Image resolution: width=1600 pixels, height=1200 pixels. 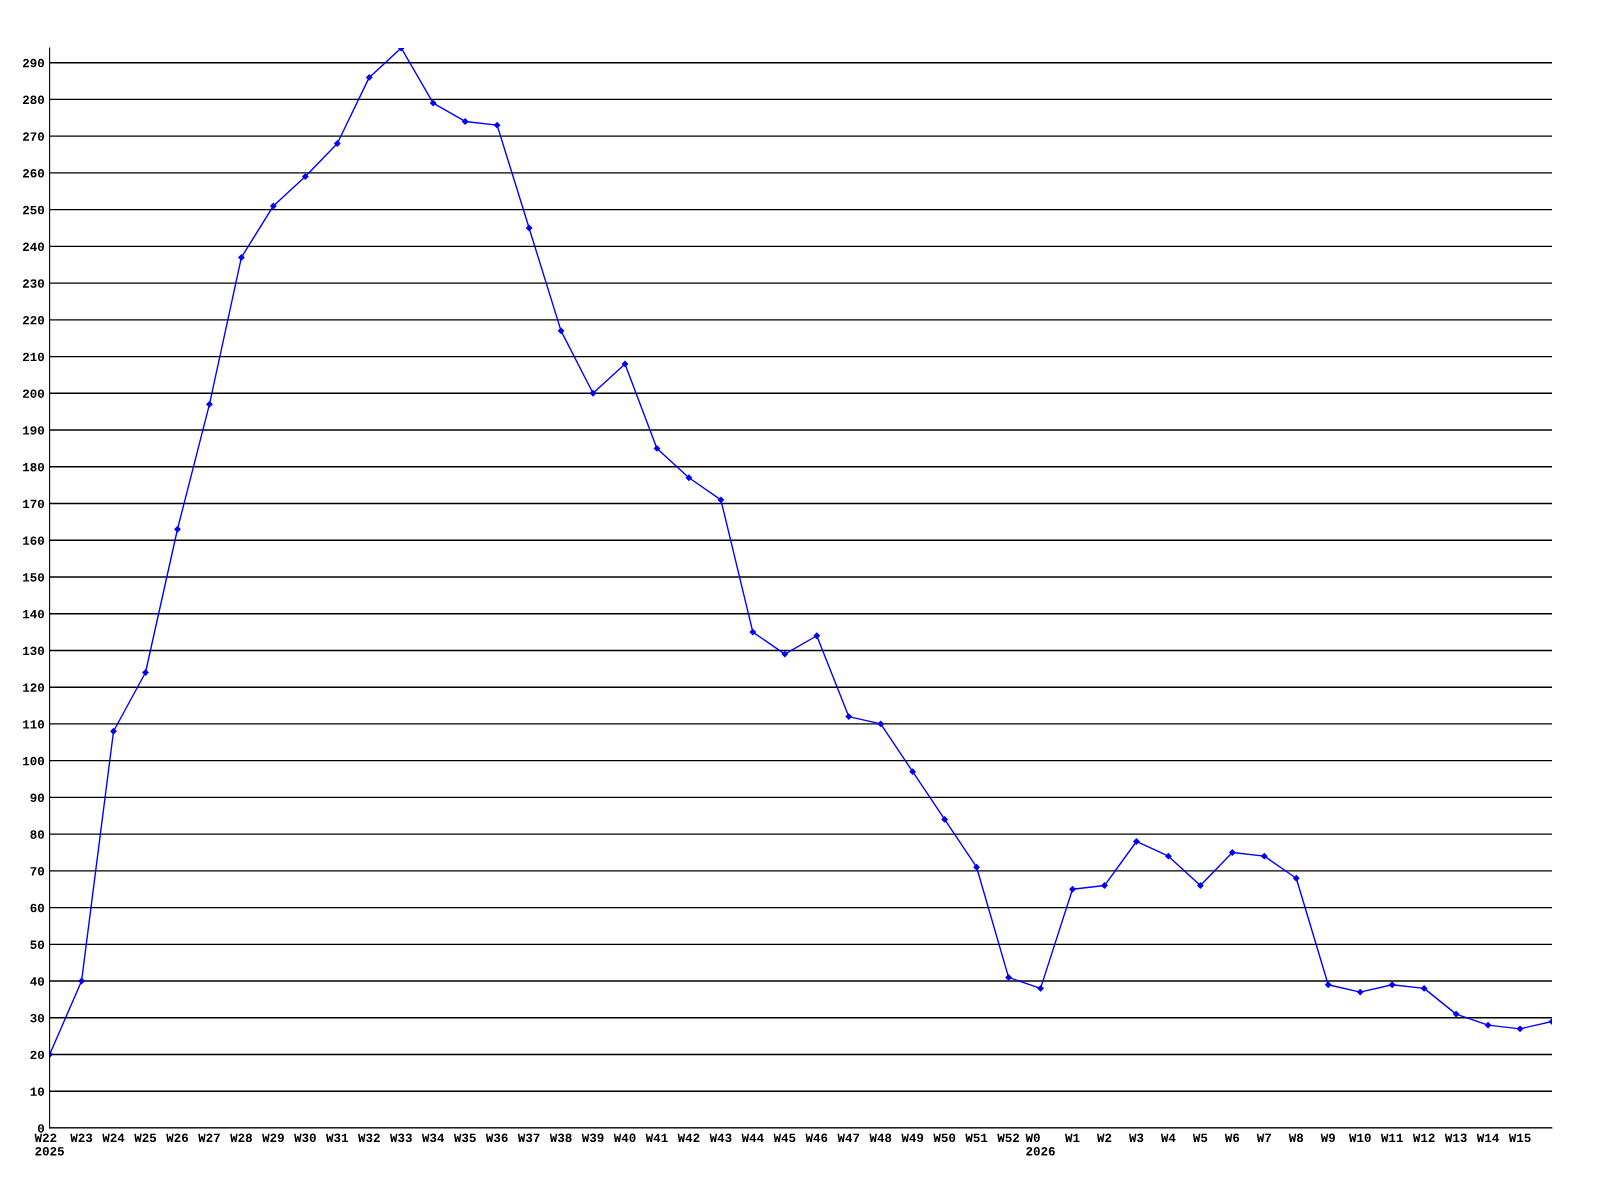 I want to click on x-tick-label: W39, so click(x=592, y=1138).